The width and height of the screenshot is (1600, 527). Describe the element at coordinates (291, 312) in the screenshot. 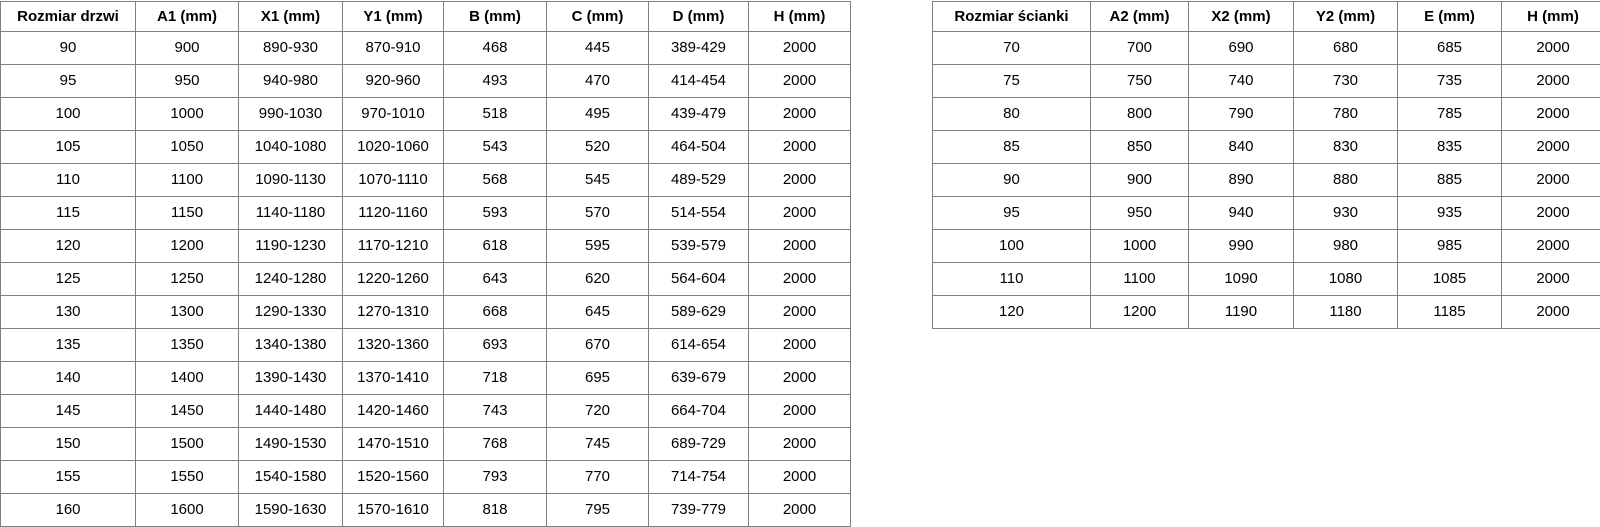

I see `table-cell: 1290-1330` at that location.